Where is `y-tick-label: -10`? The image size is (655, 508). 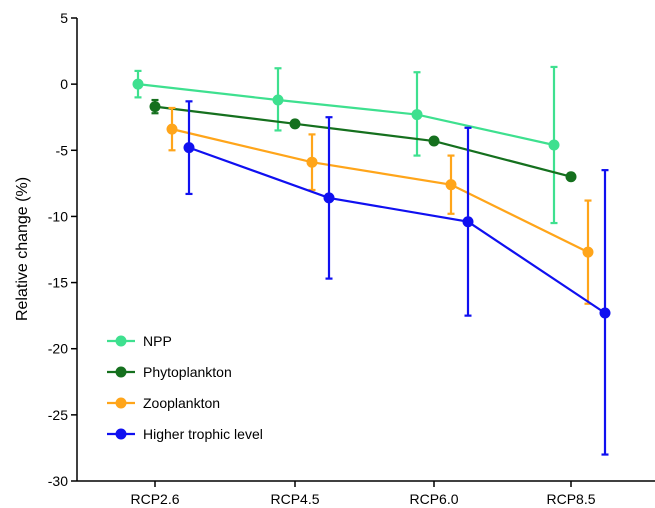
y-tick-label: -10 is located at coordinates (58, 216).